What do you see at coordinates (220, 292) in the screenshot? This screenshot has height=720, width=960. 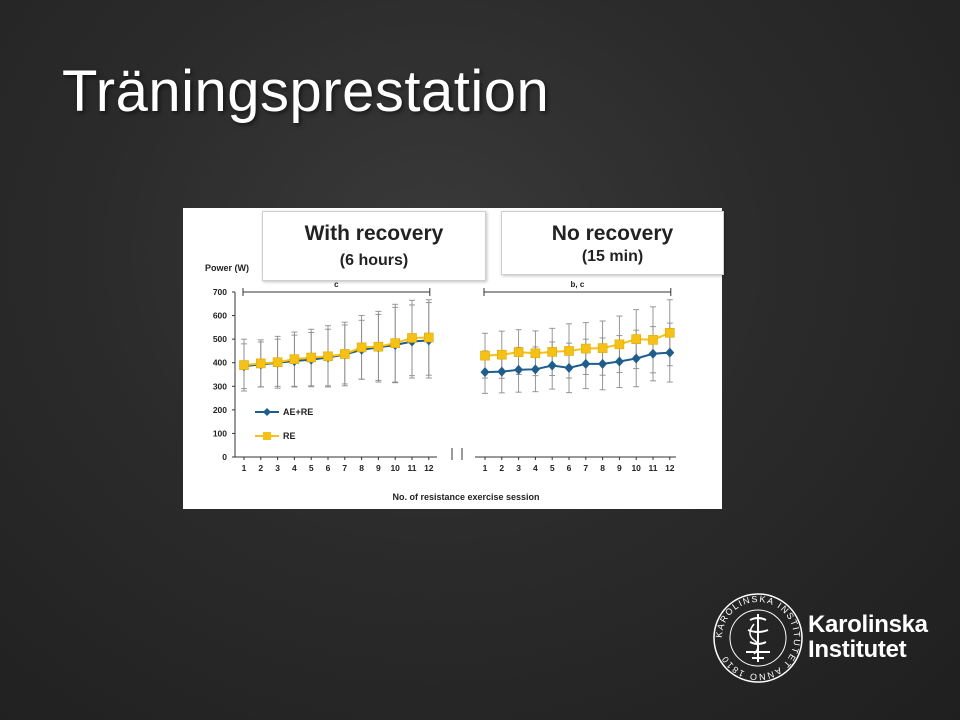 I see `y-tick-label: 700` at bounding box center [220, 292].